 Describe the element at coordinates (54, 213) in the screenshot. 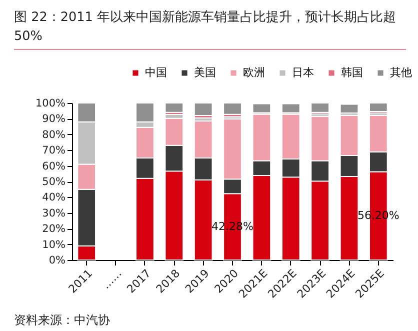

I see `y-tick-label: 30%` at that location.